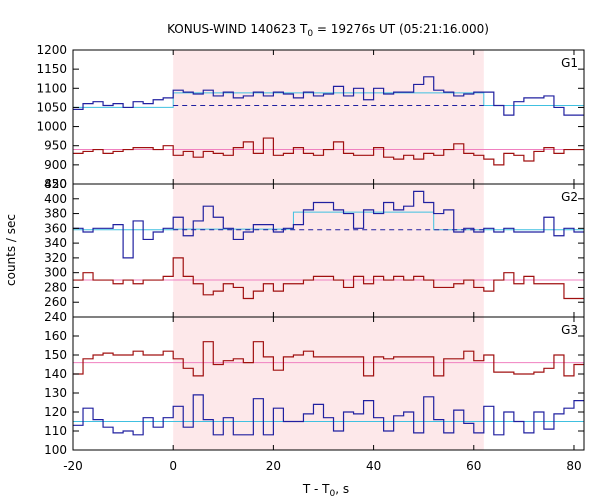 This screenshot has height=500, width=600. What do you see at coordinates (569, 63) in the screenshot?
I see `panel-label-g1: G1` at bounding box center [569, 63].